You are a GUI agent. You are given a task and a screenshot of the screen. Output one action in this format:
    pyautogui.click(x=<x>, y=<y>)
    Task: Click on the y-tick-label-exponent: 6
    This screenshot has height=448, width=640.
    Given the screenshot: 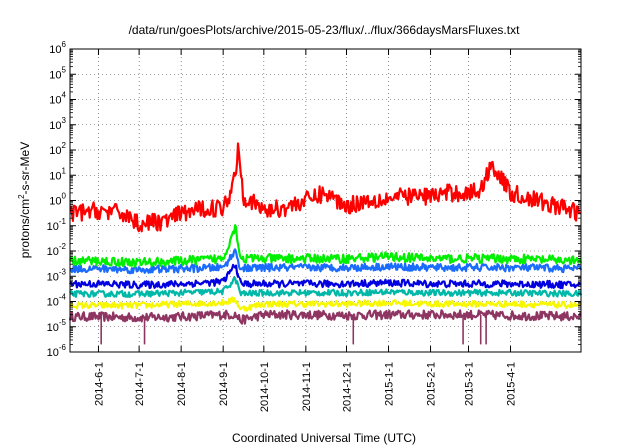 What is the action you would take?
    pyautogui.click(x=64, y=44)
    